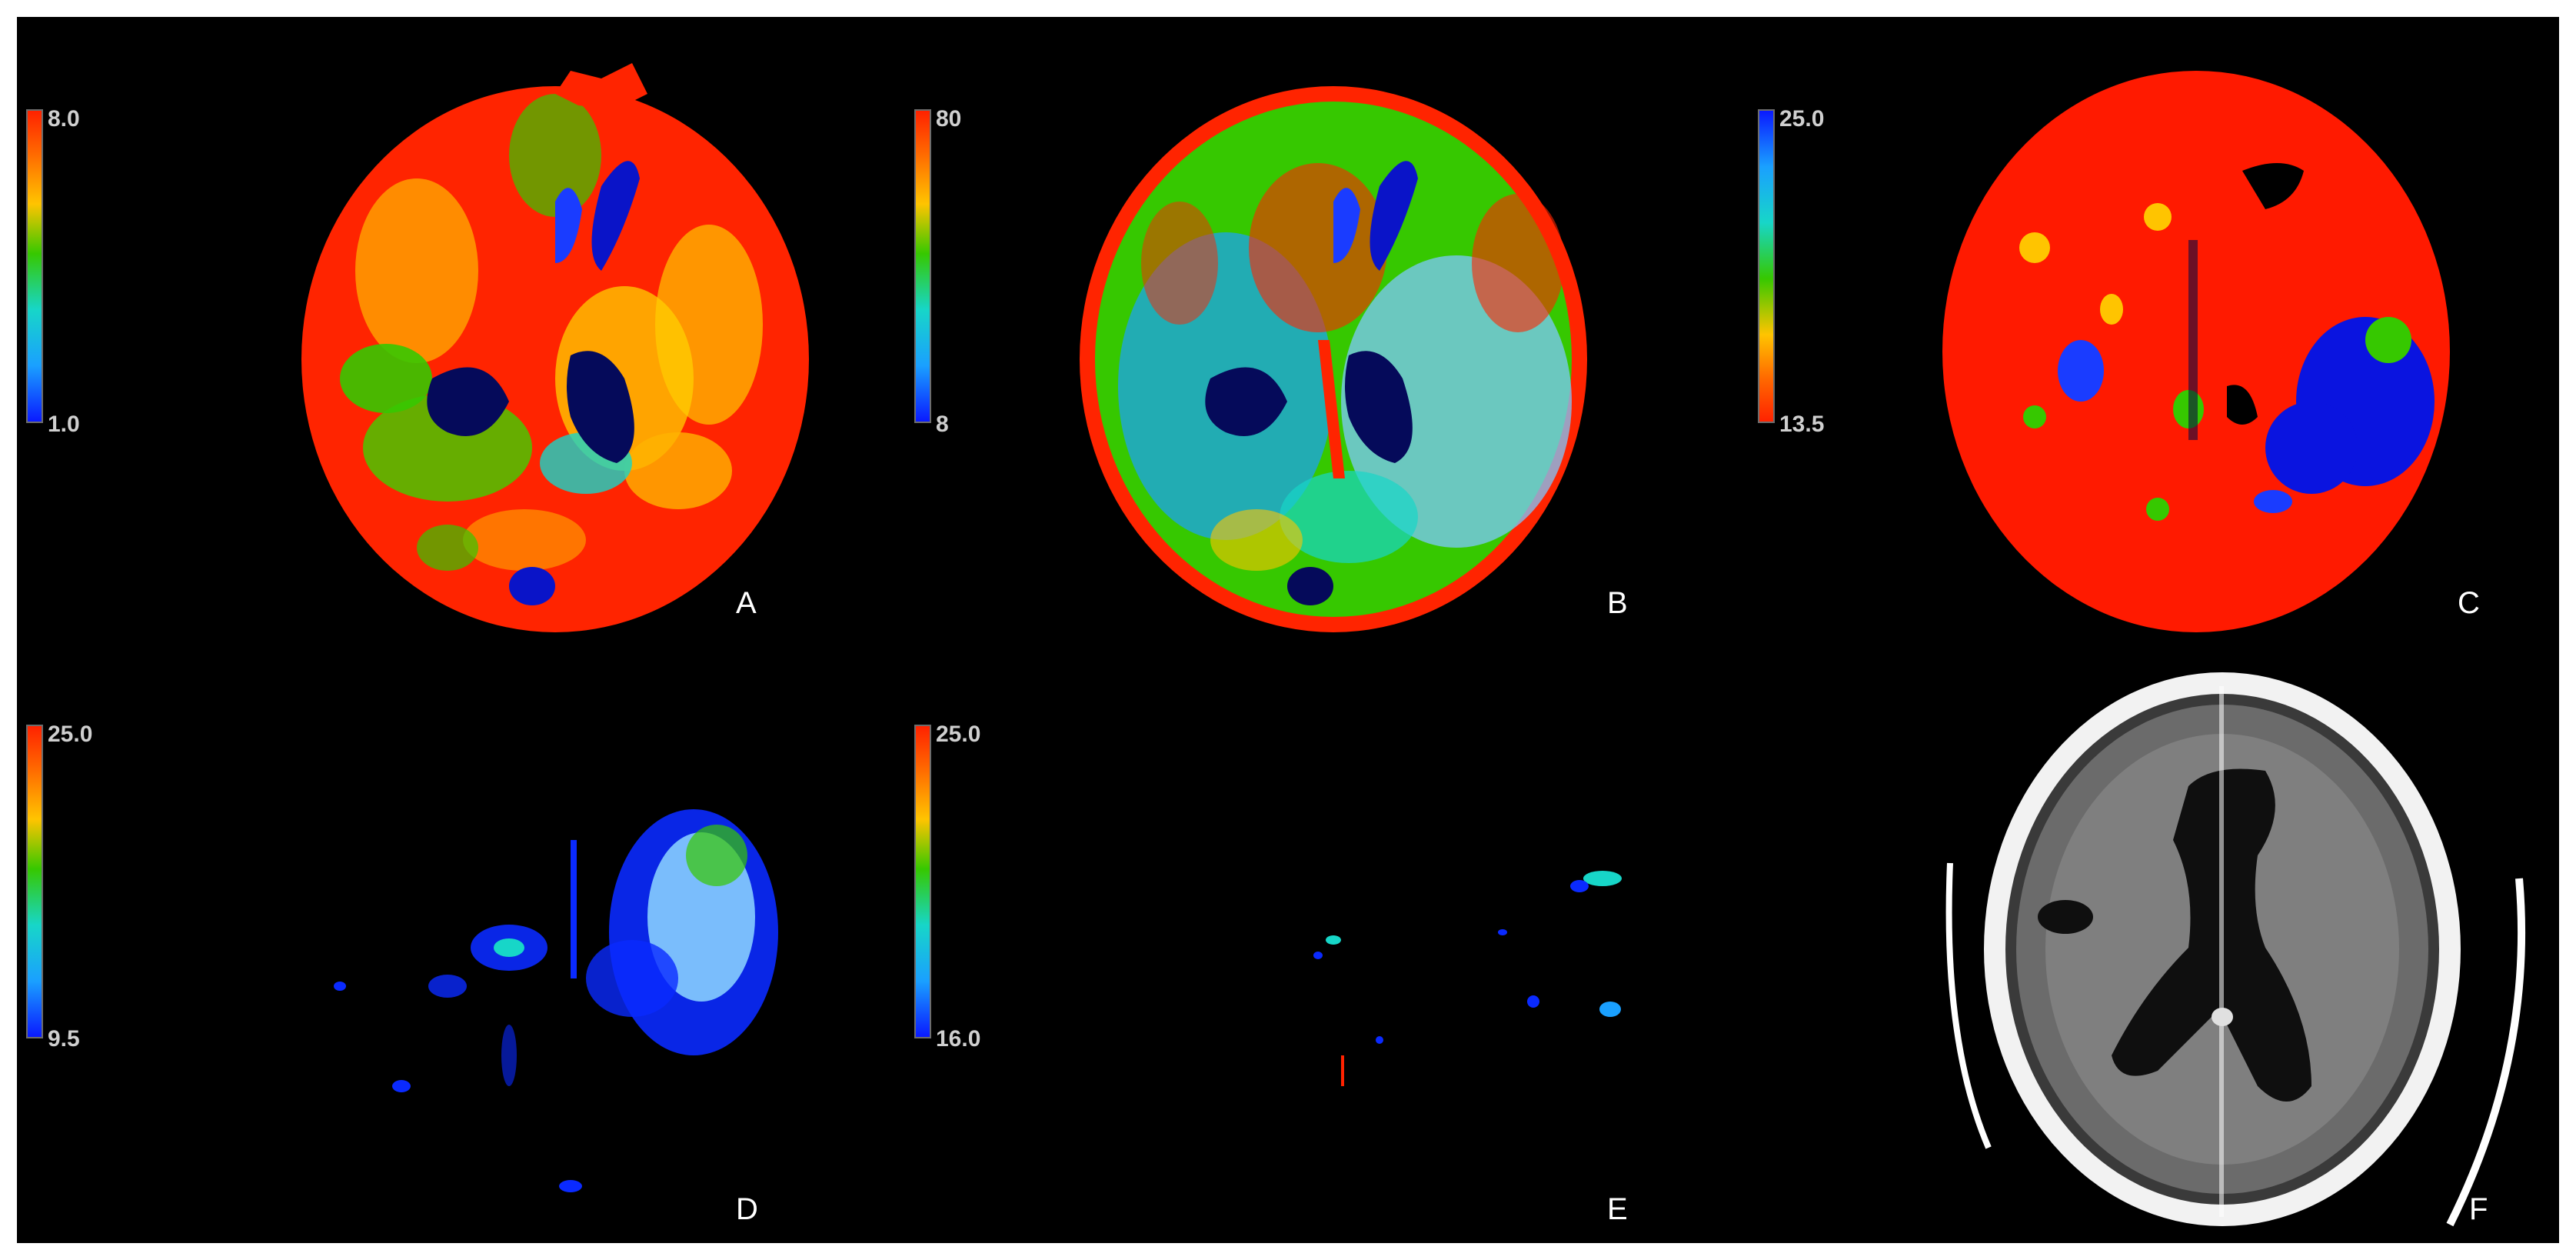 The width and height of the screenshot is (2576, 1260). What do you see at coordinates (959, 735) in the screenshot?
I see `scale-max-e: 25.0` at bounding box center [959, 735].